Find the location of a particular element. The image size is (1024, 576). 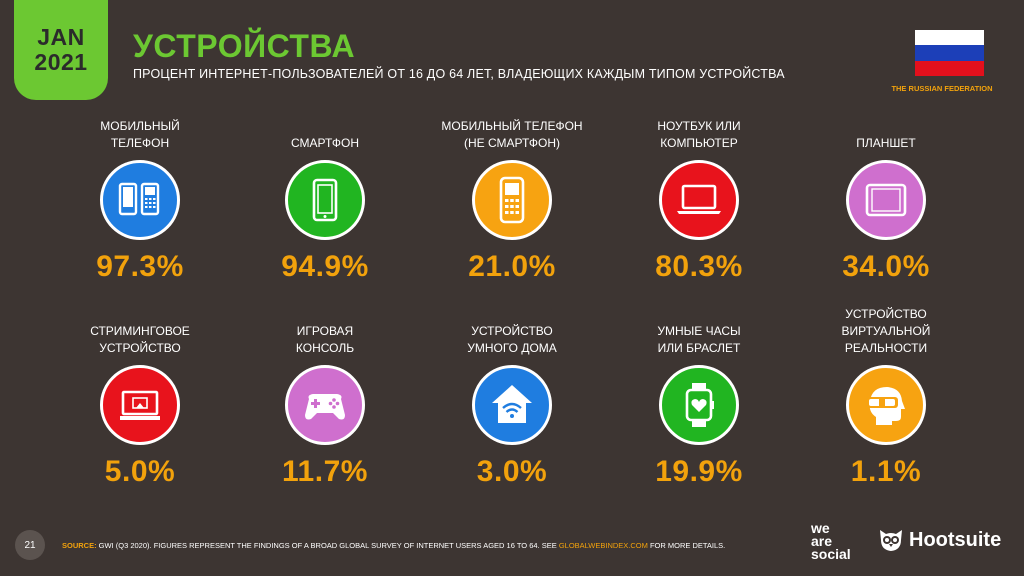

device-label: ИГРОВАЯ КОНСОЛЬ is located at coordinates (325, 339).